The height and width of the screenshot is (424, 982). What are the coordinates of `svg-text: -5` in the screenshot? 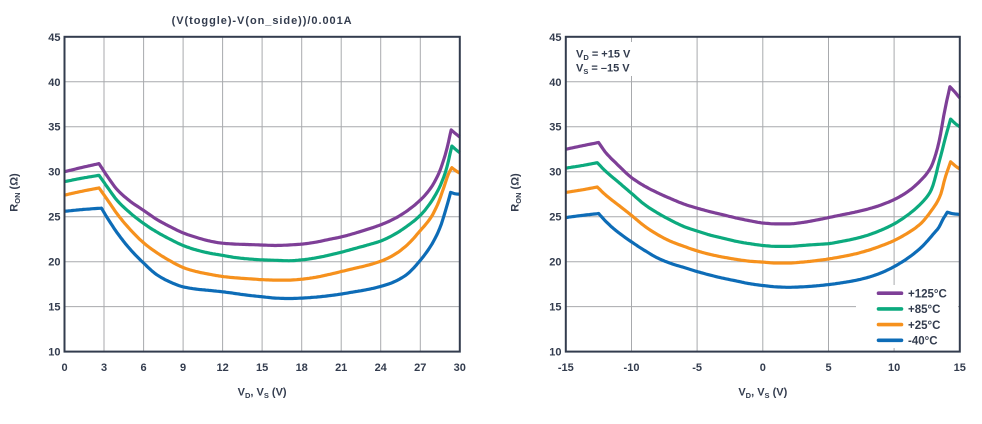 It's located at (697, 368).